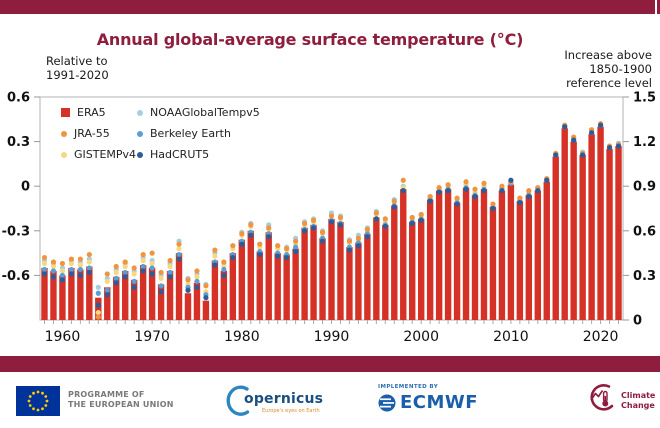  Describe the element at coordinates (180, 154) in the screenshot. I see `legend-label-hadcrut: HadCRUT5` at that location.